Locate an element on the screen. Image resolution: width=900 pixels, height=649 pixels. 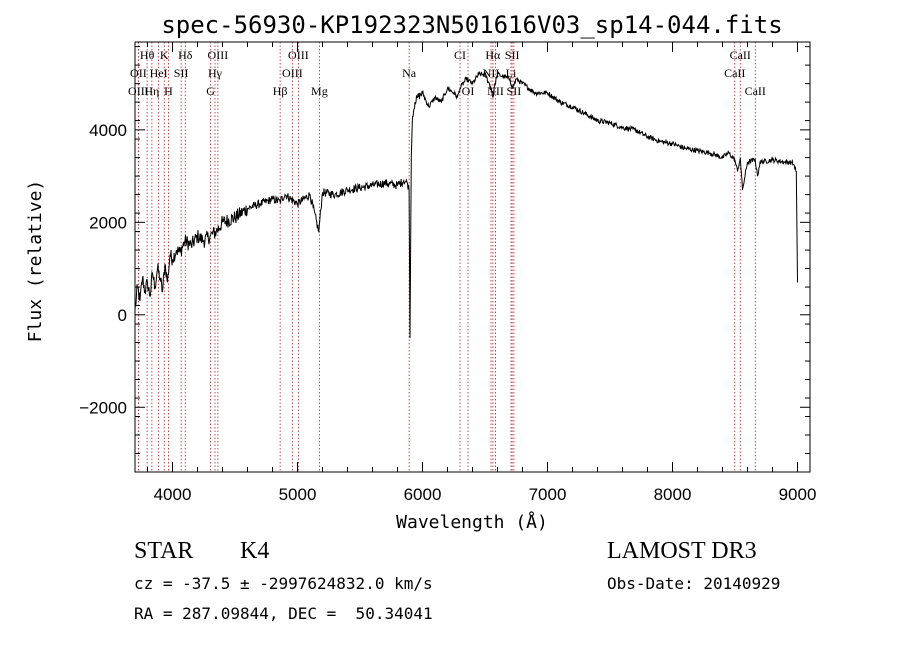
line-label-12: Hγ is located at coordinates (215, 73).